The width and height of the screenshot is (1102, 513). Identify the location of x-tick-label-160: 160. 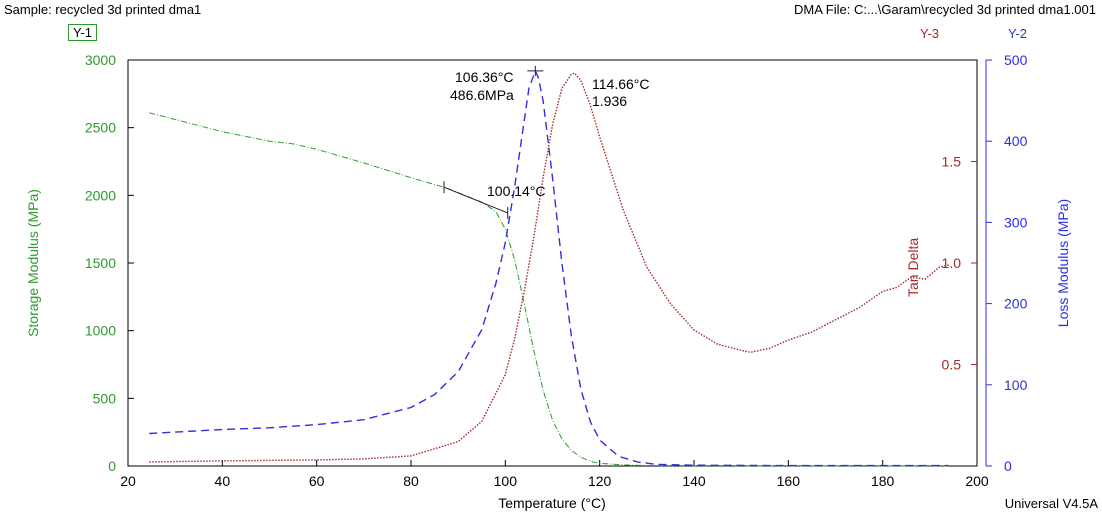
(789, 481).